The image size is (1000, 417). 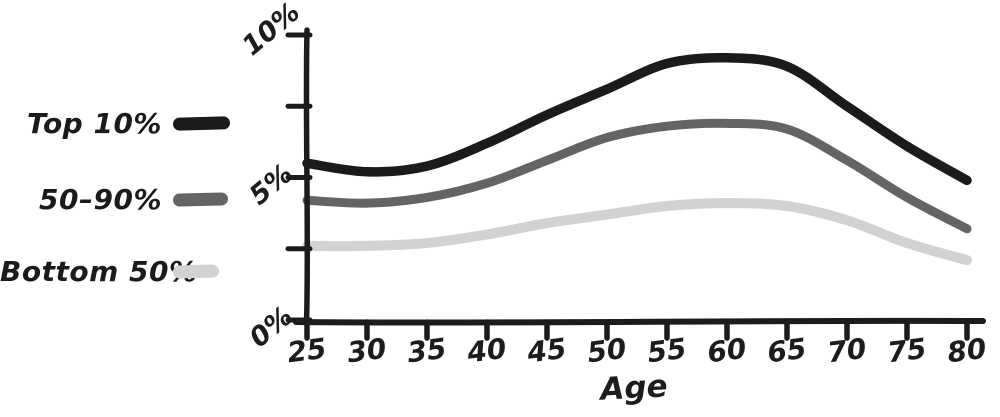 I want to click on x-tick-label: 35, so click(x=426, y=351).